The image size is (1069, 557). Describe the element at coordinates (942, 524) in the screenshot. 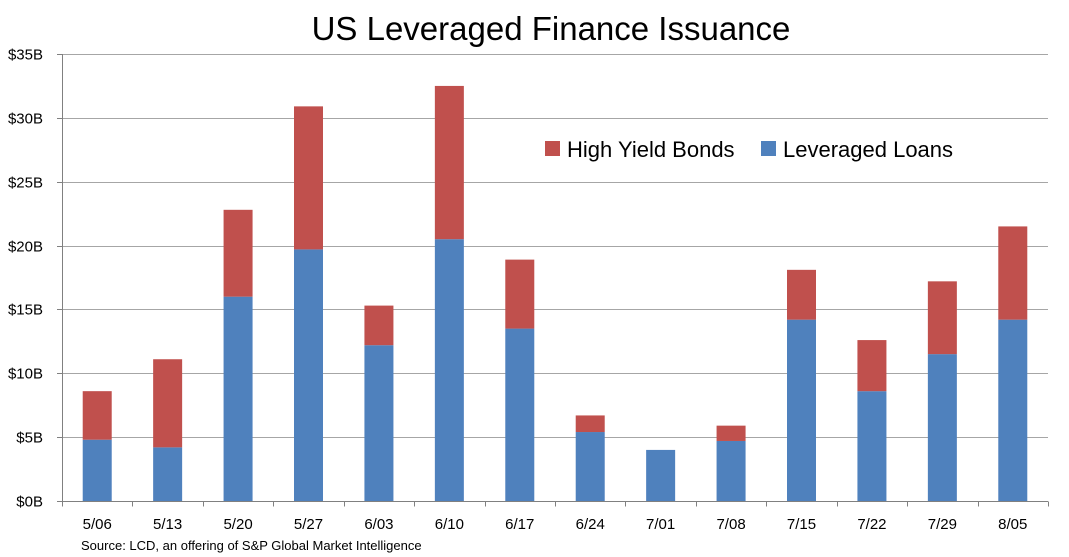

I see `x-tick-label: 7/29` at that location.